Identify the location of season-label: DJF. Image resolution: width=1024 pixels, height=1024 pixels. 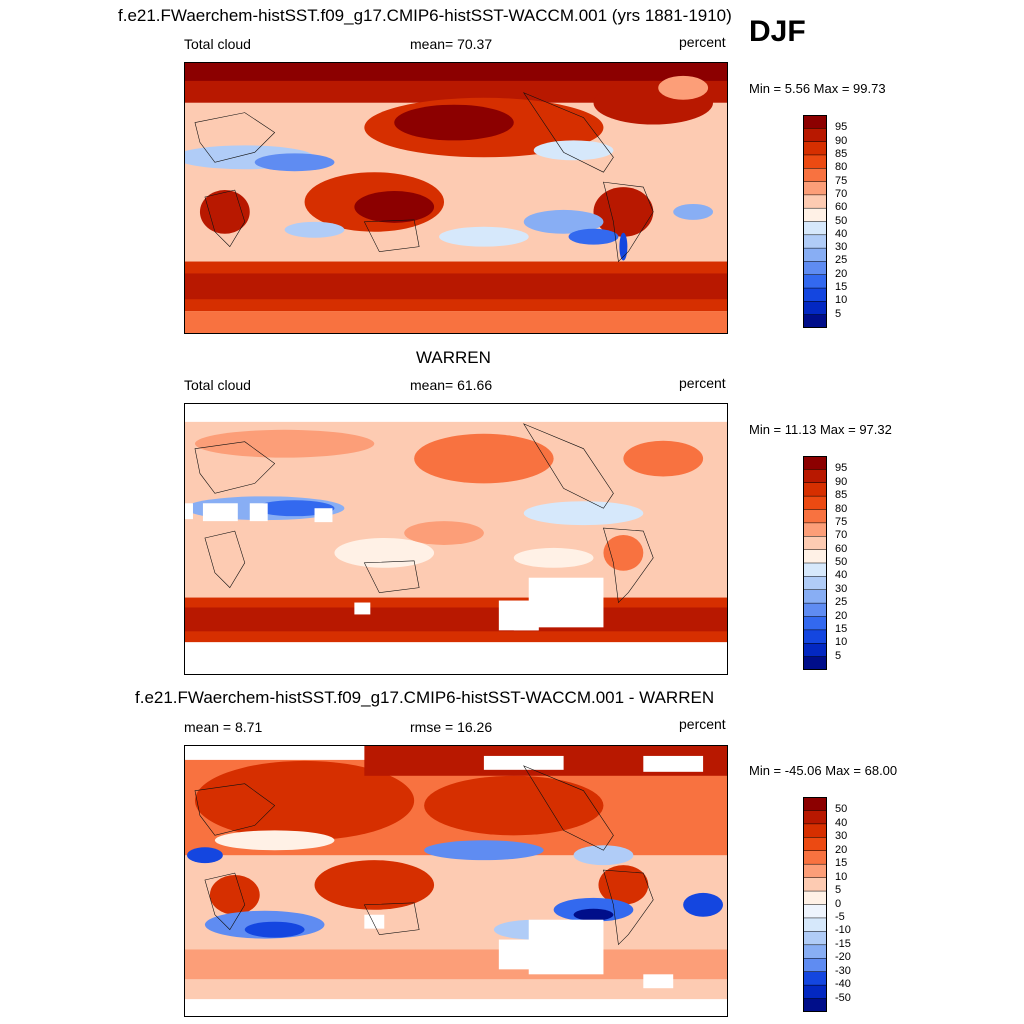
(777, 31).